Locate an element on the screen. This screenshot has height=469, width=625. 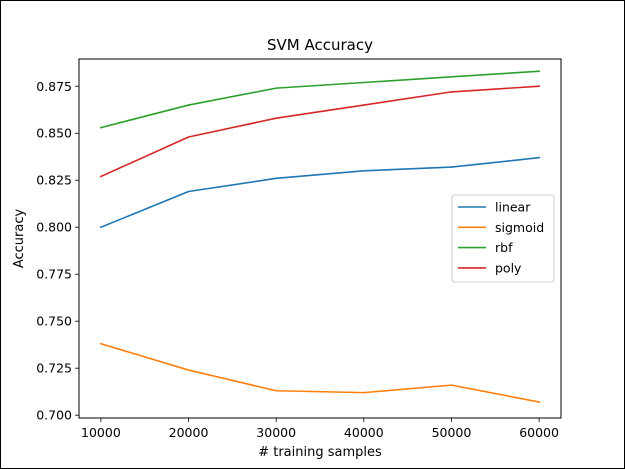
series-line-rbf is located at coordinates (319, 99).